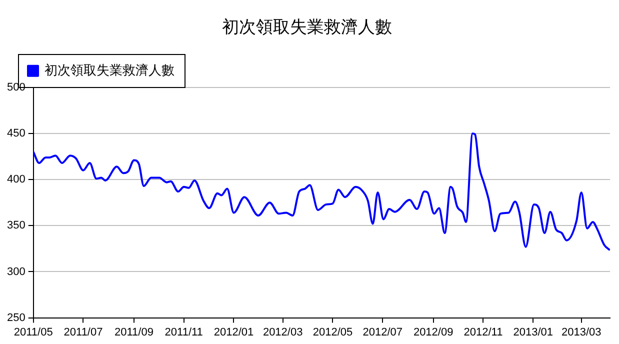  What do you see at coordinates (16, 226) in the screenshot?
I see `y-tick-label: 350` at bounding box center [16, 226].